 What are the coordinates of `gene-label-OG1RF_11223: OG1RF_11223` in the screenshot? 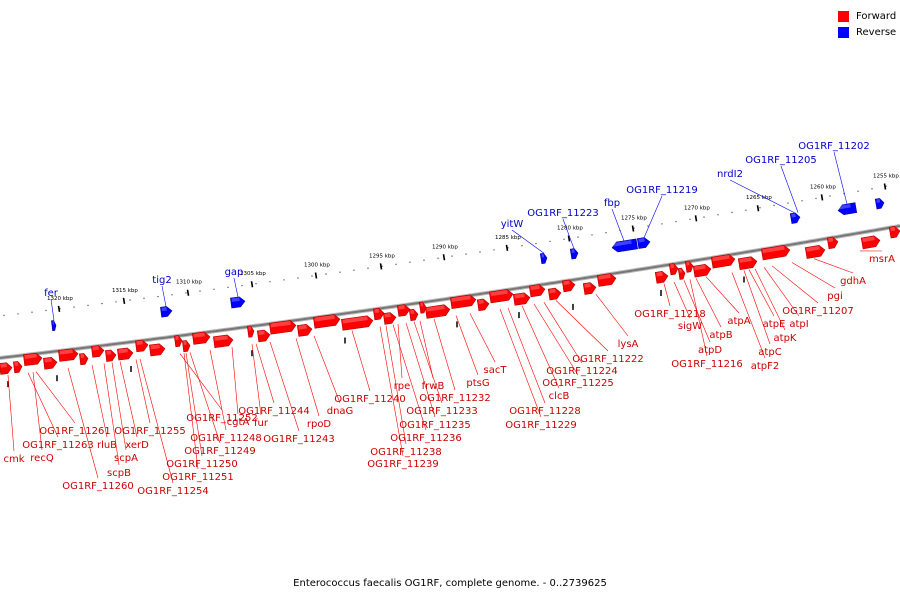 It's located at (563, 213).